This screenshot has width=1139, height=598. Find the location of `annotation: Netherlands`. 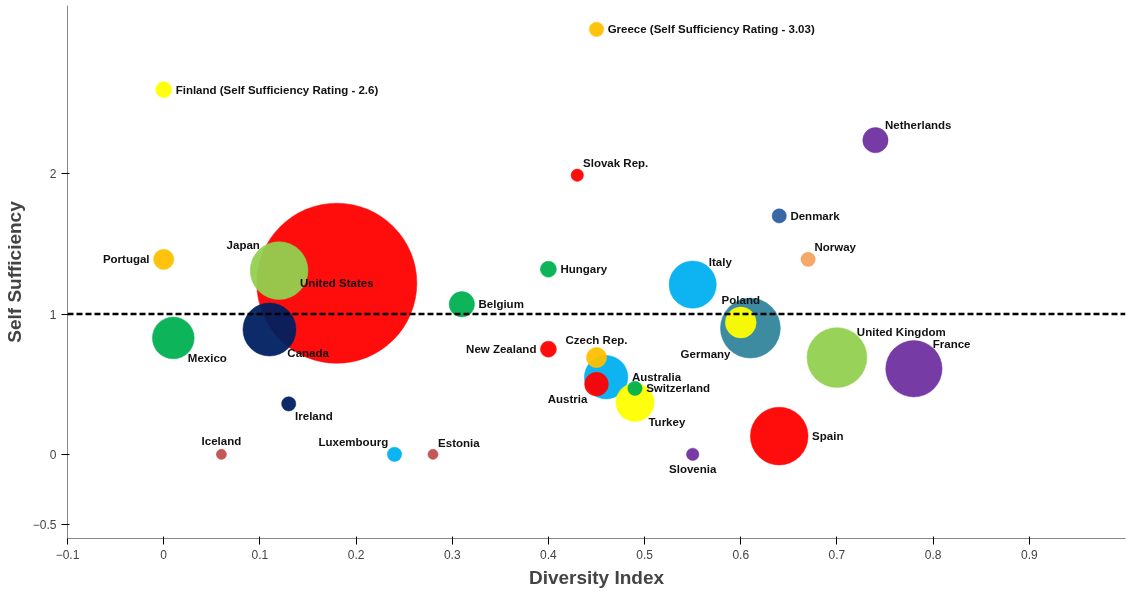

annotation: Netherlands is located at coordinates (918, 124).